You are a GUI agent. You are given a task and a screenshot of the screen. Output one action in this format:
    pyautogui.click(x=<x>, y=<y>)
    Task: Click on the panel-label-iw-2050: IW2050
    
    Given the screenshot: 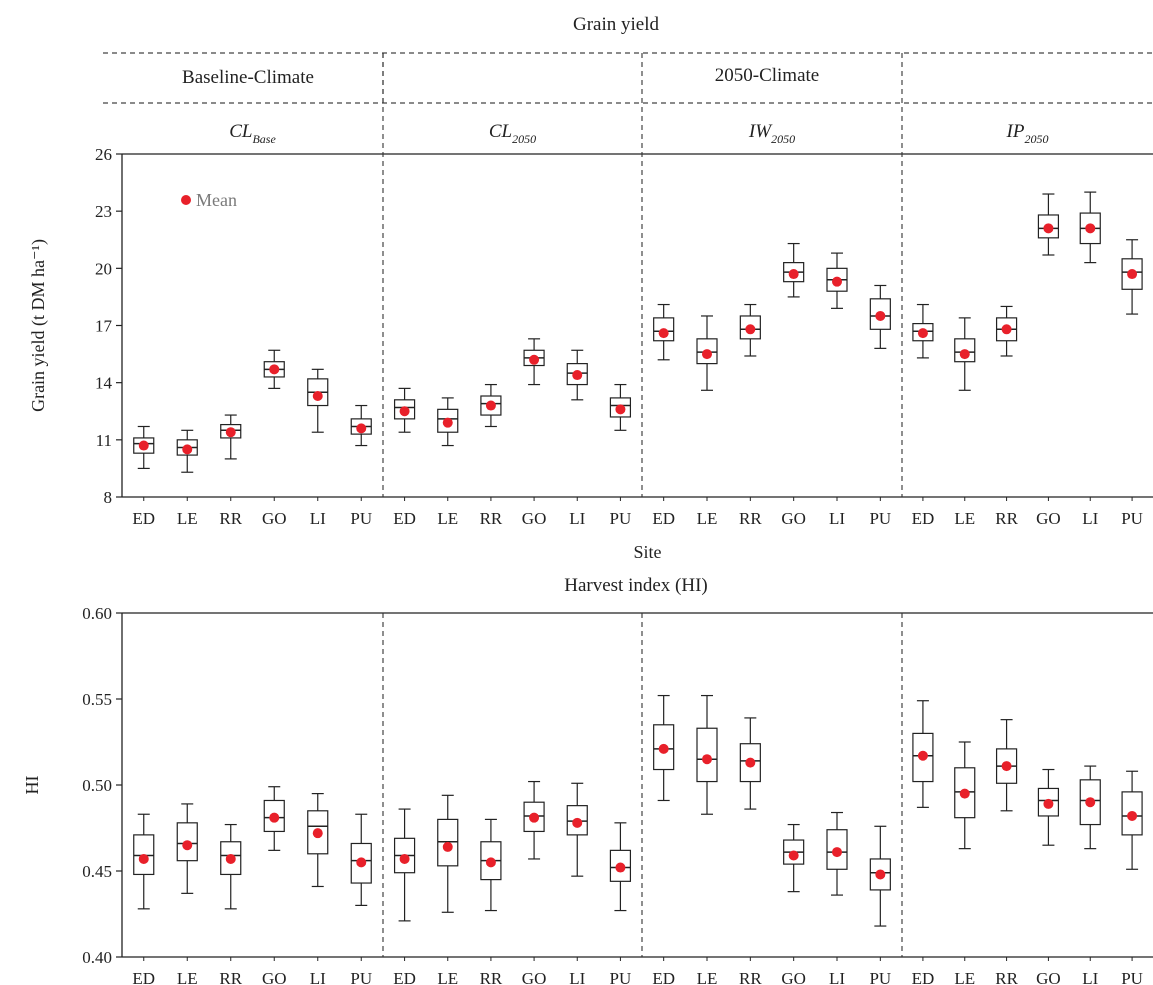 What is the action you would take?
    pyautogui.click(x=771, y=133)
    